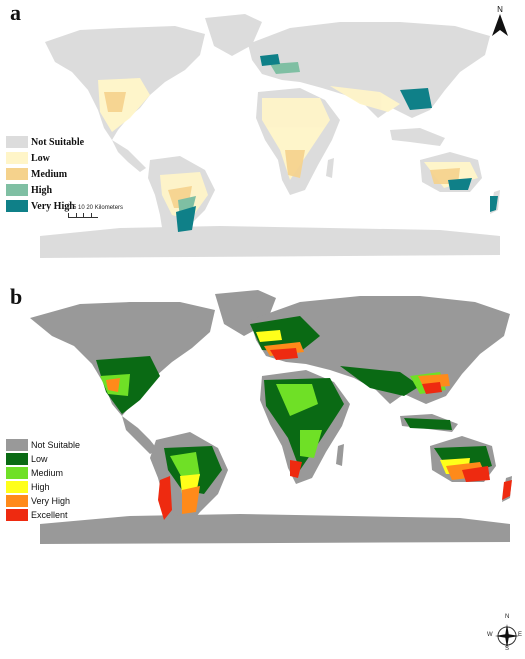 The width and height of the screenshot is (525, 659). Describe the element at coordinates (95, 211) in the screenshot. I see `scale-bar: 0 5 10 20 Kilometers` at that location.